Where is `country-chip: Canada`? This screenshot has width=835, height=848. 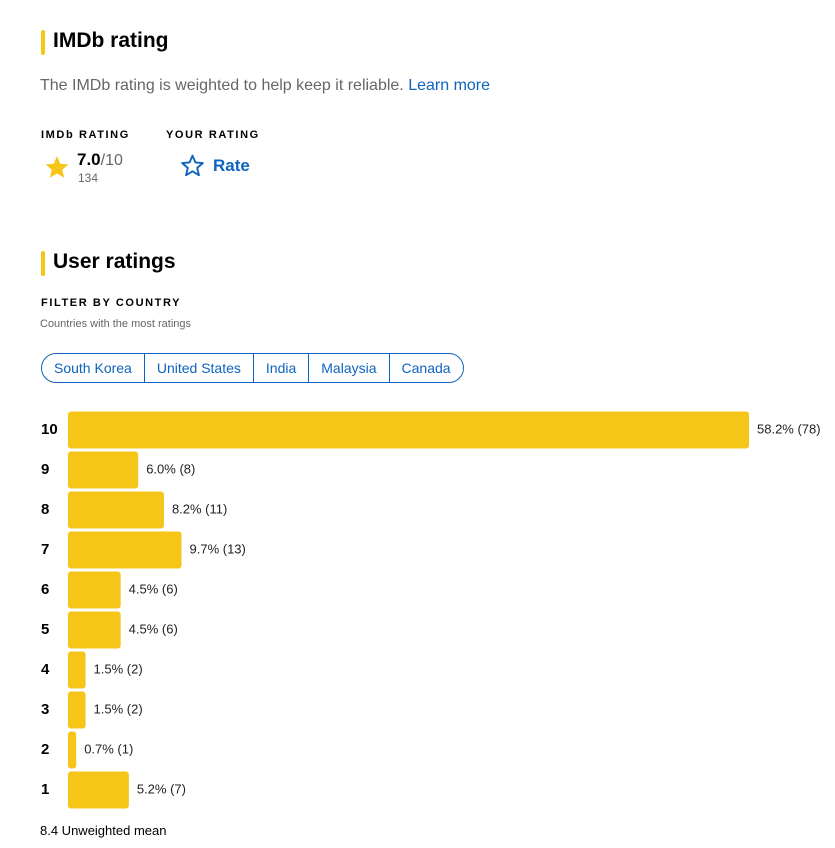
country-chip: Canada is located at coordinates (425, 368).